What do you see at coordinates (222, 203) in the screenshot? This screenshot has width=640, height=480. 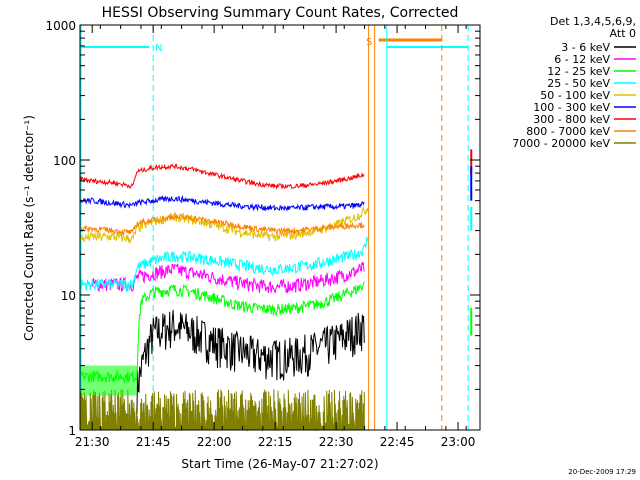 I see `series-line-100-300kev` at bounding box center [222, 203].